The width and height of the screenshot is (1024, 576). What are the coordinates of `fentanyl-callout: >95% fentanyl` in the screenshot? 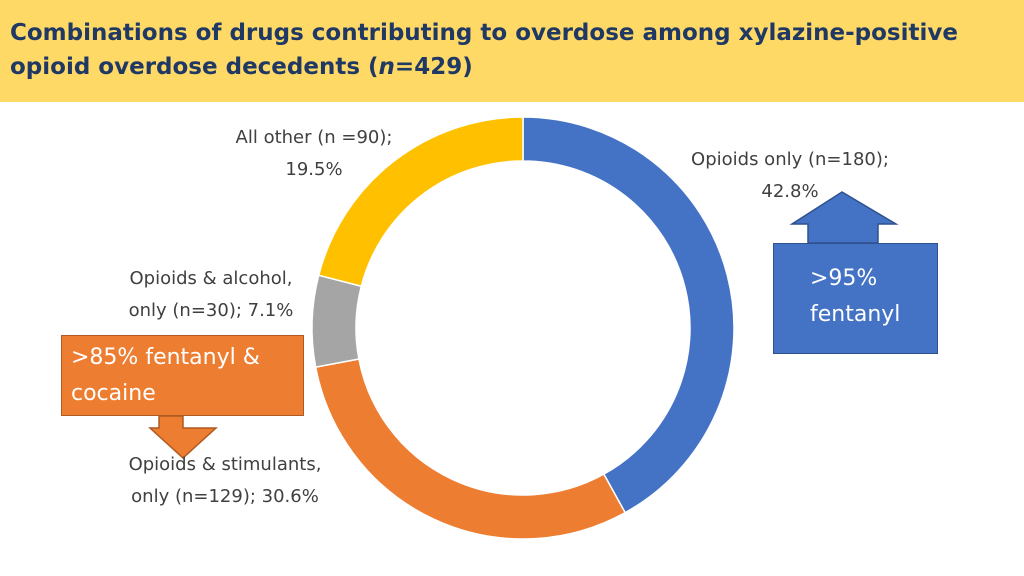 It's located at (855, 298).